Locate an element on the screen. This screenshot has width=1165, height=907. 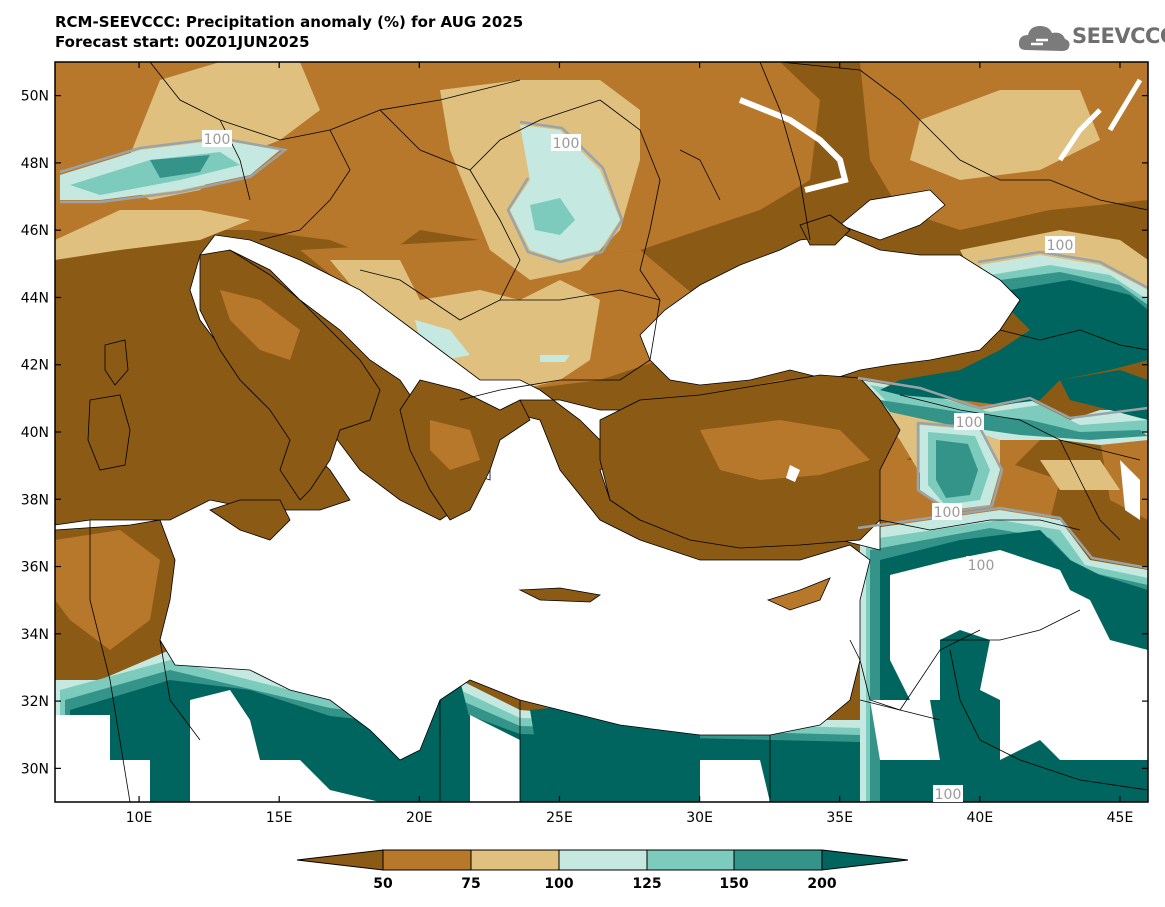
lat-label: 46N is located at coordinates (35, 231).